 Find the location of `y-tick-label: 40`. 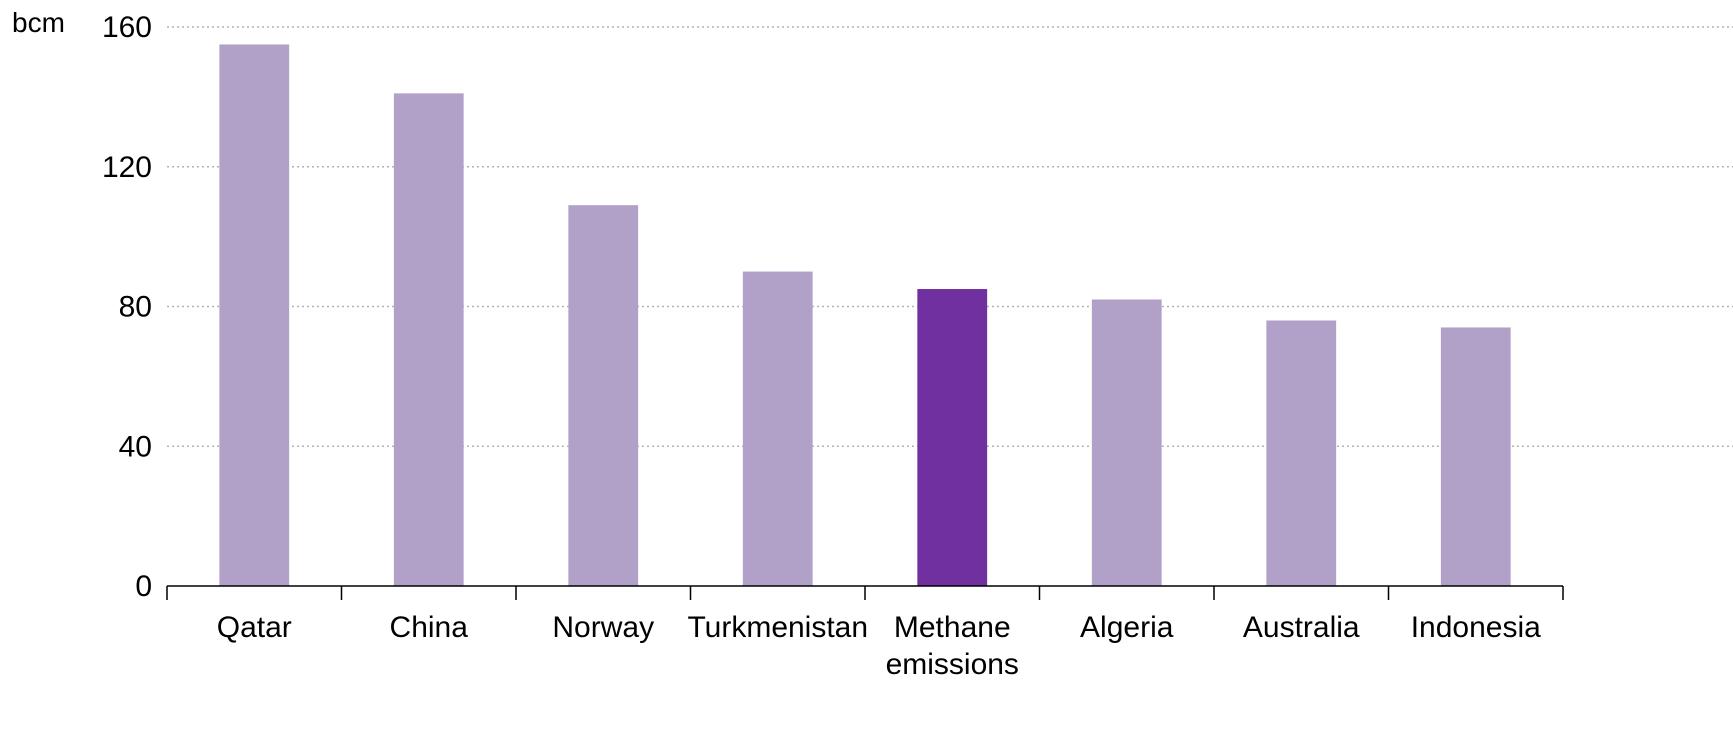

y-tick-label: 40 is located at coordinates (135, 446).